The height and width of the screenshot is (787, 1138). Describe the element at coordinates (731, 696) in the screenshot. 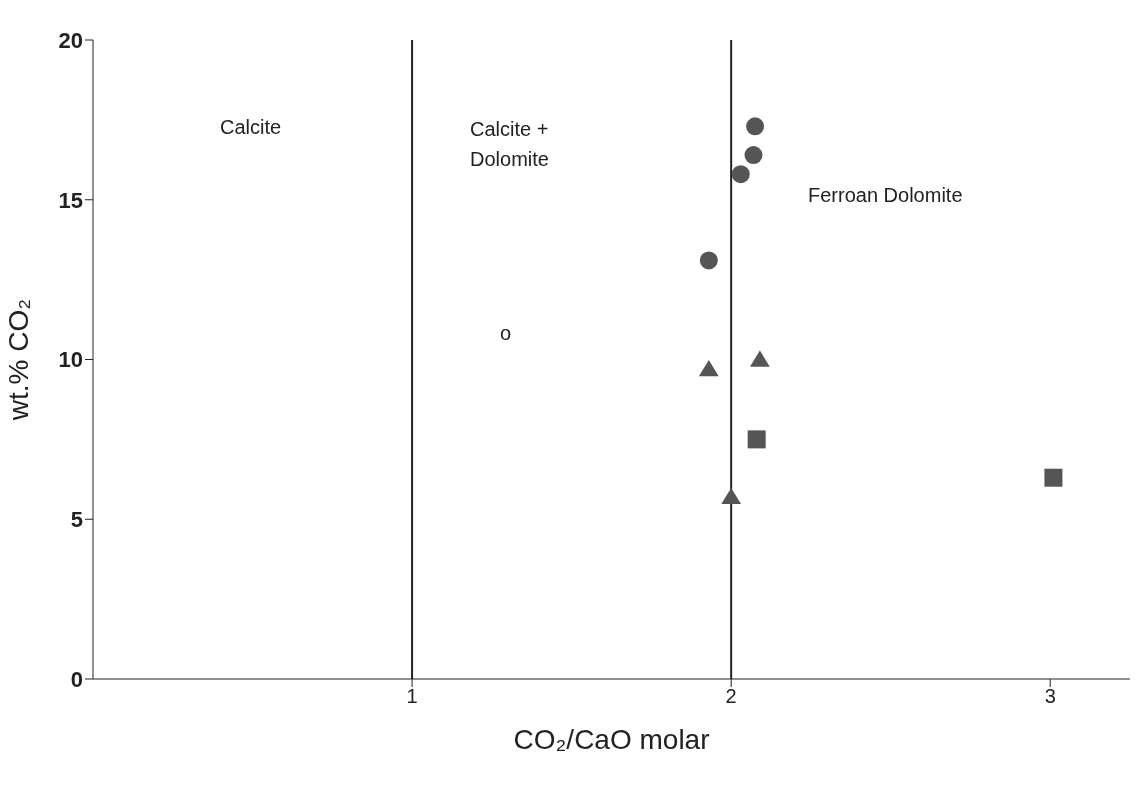

I see `x-tick-label: 2` at that location.